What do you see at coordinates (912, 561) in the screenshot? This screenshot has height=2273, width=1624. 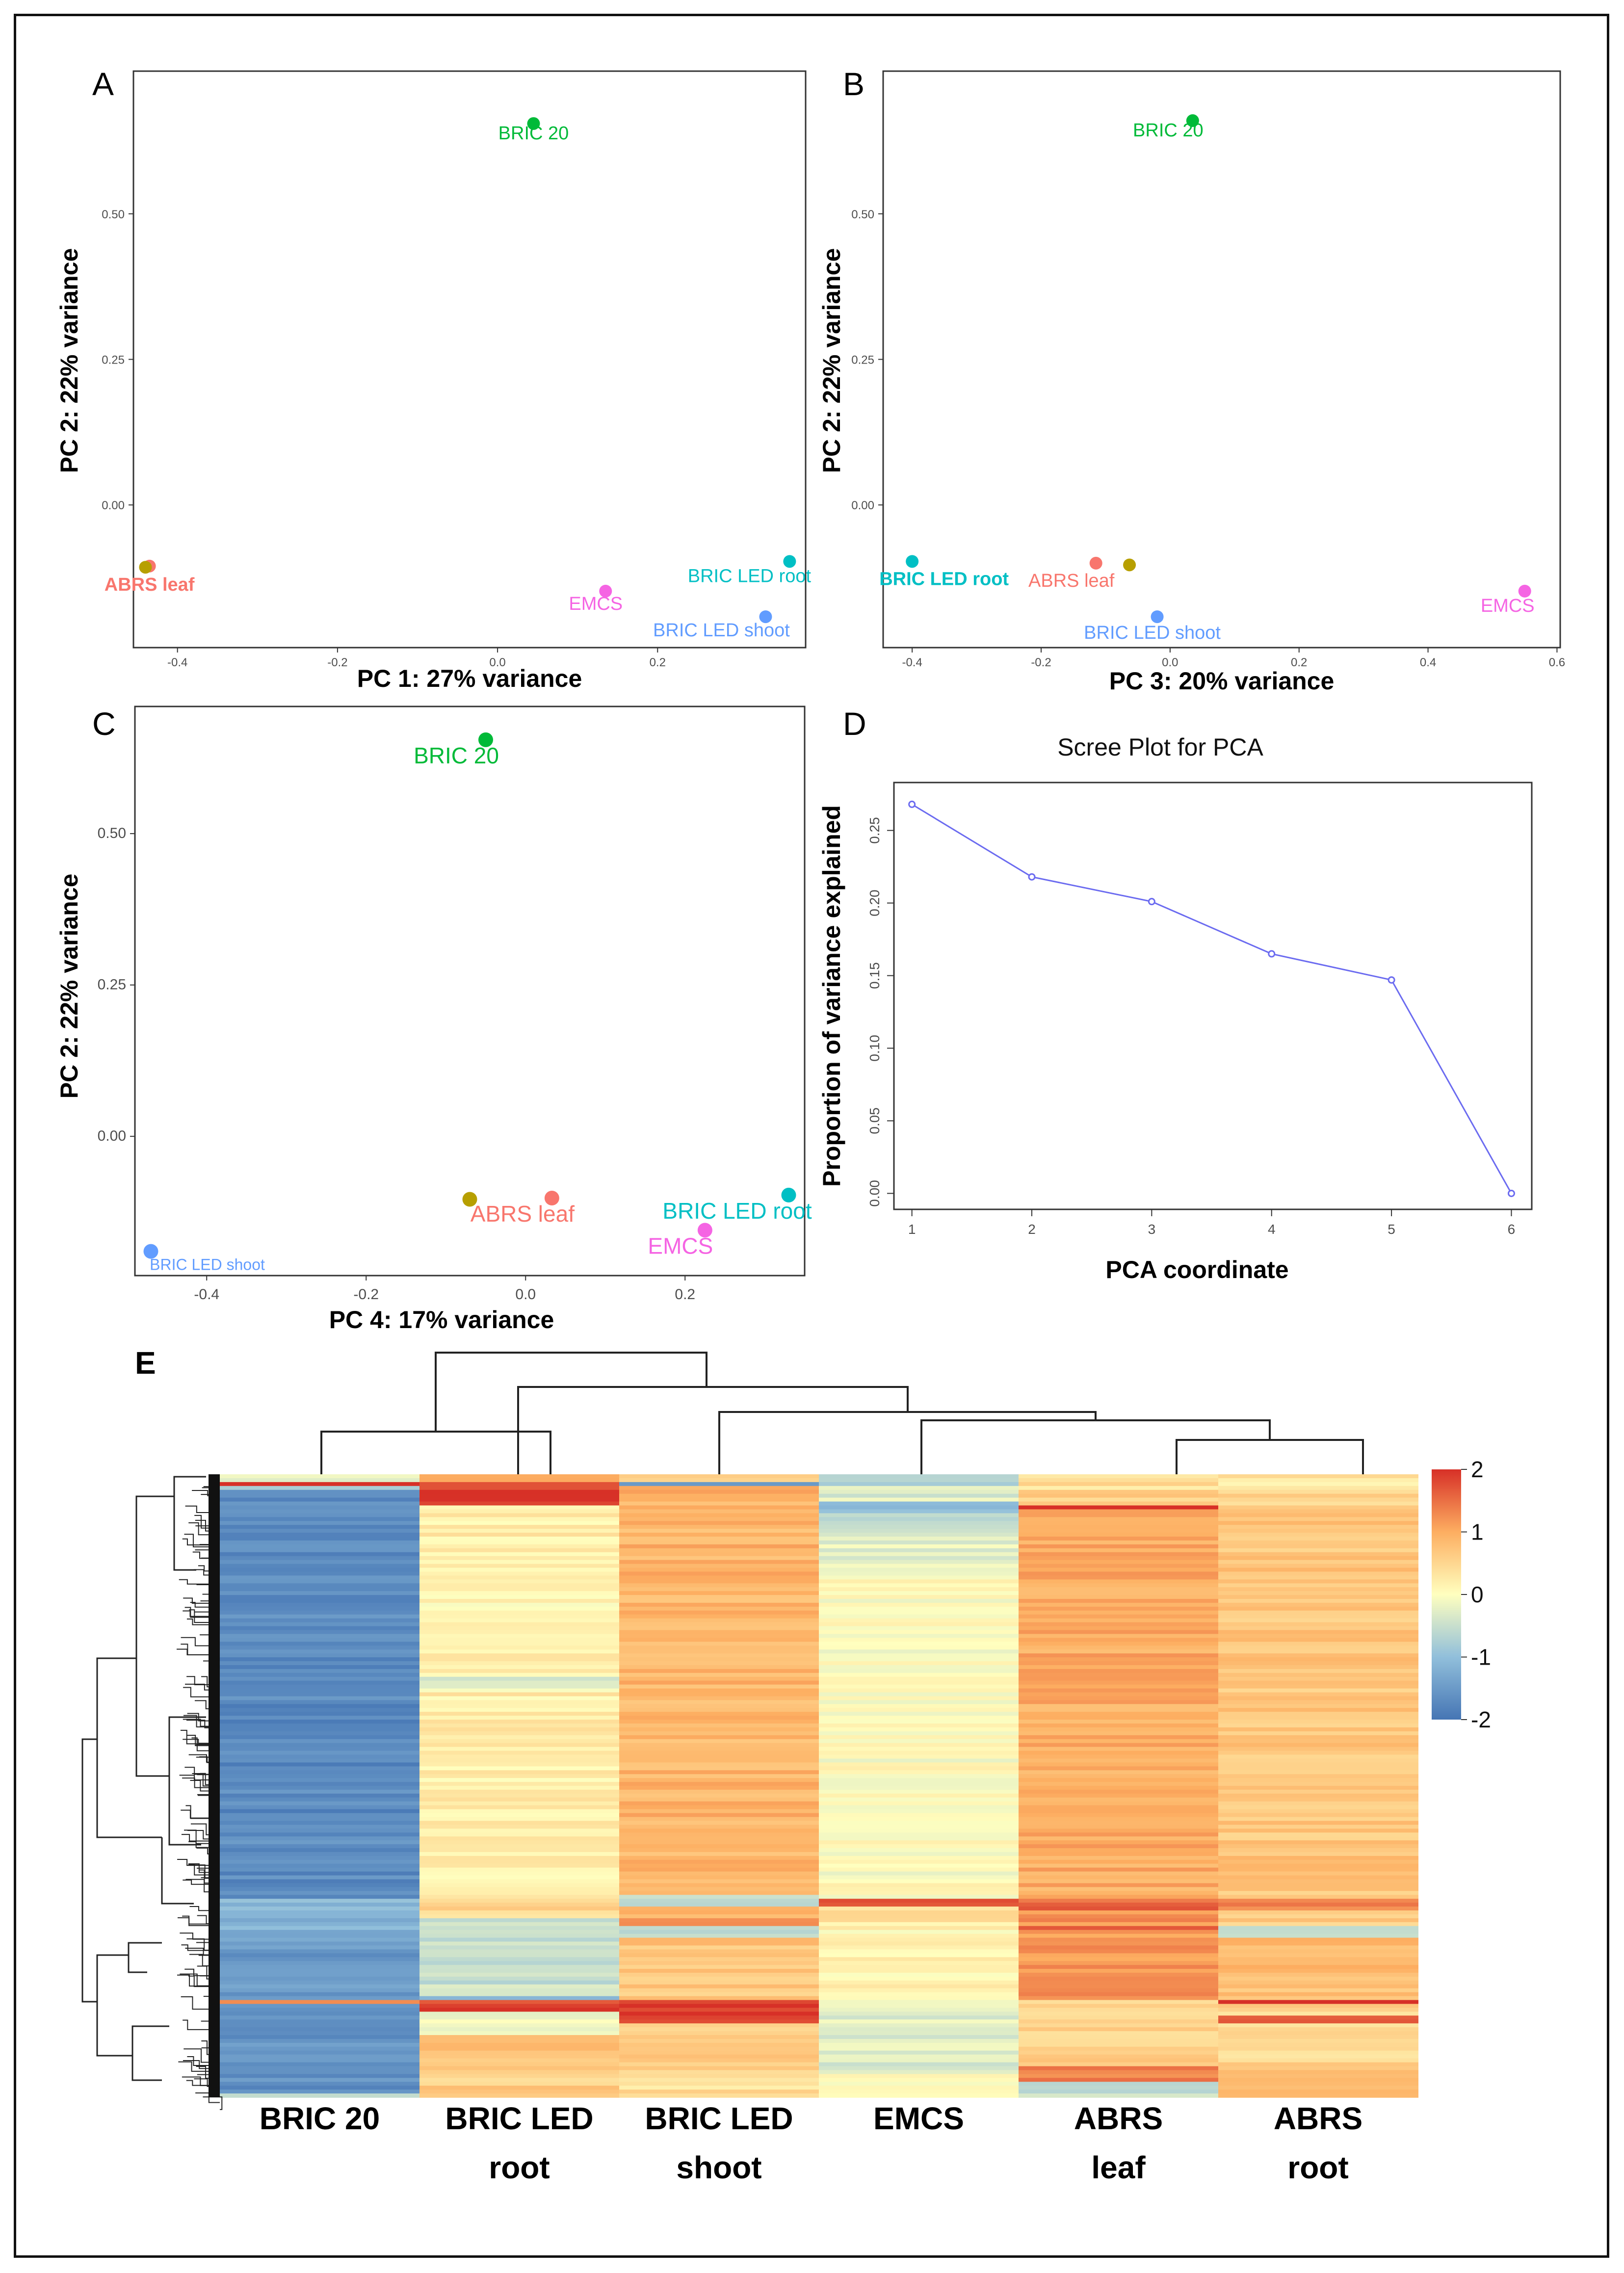 I see `scatter-point` at bounding box center [912, 561].